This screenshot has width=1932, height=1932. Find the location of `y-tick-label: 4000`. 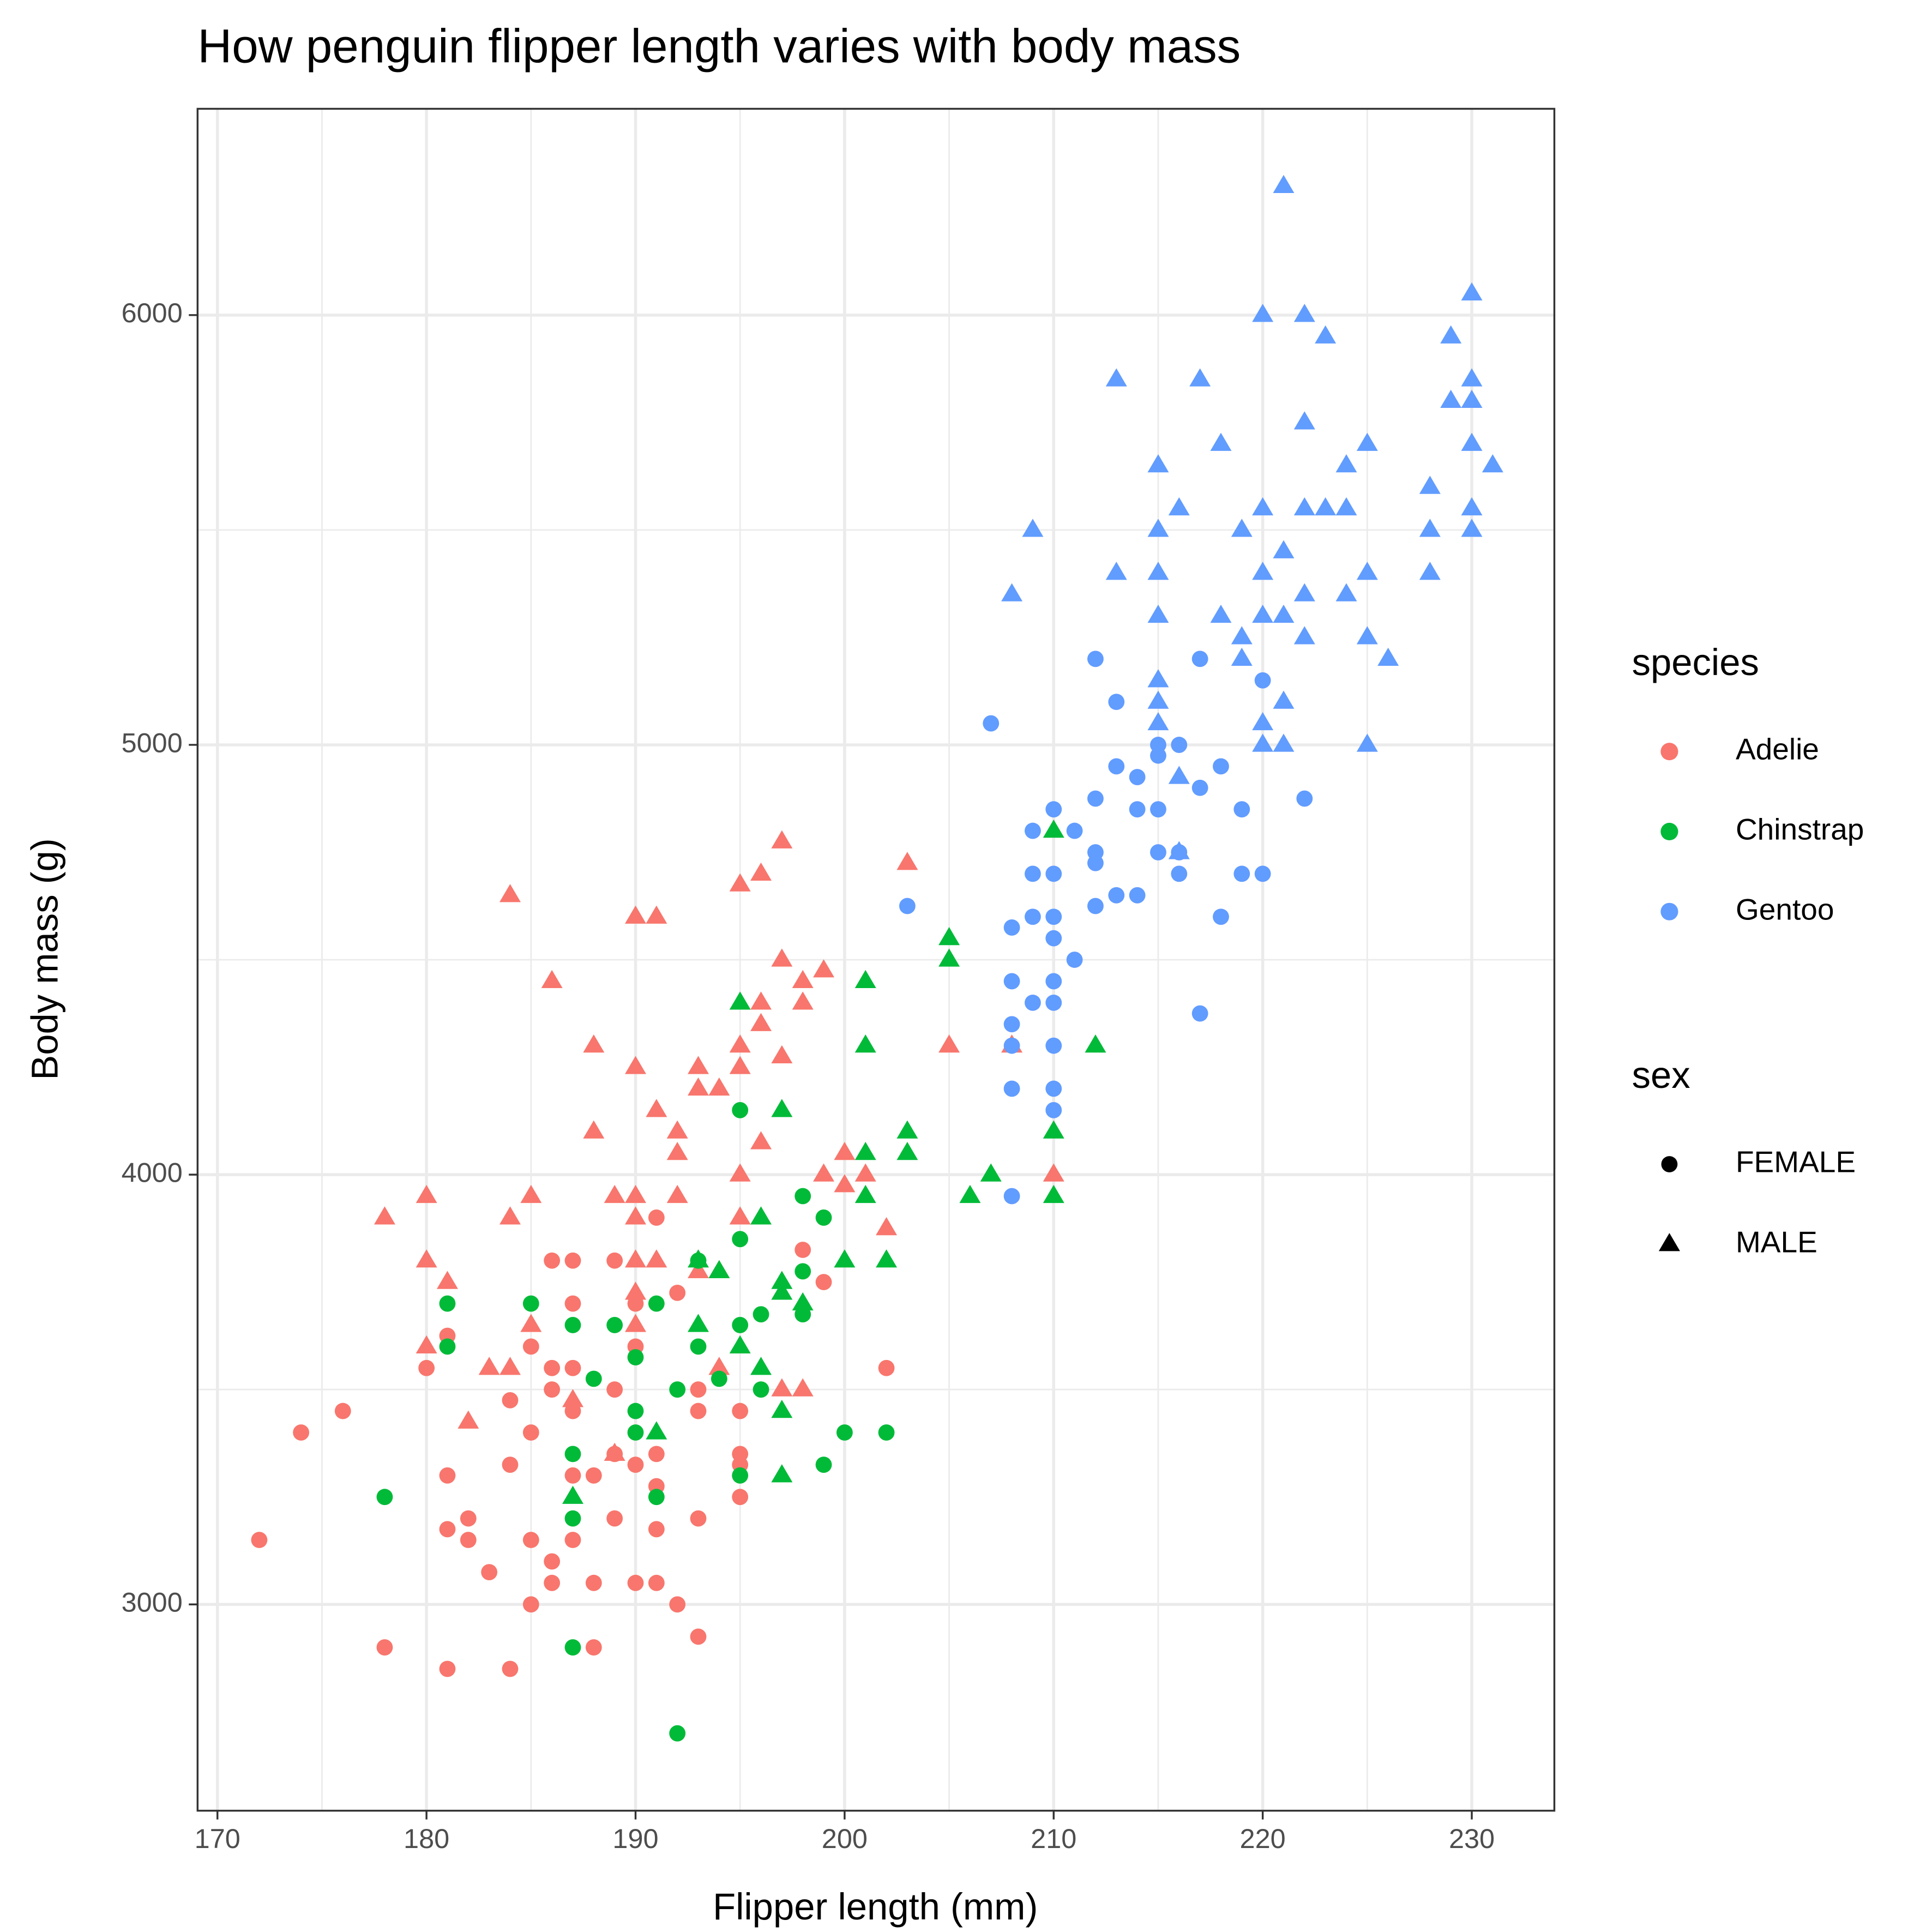

y-tick-label: 4000 is located at coordinates (152, 1172).